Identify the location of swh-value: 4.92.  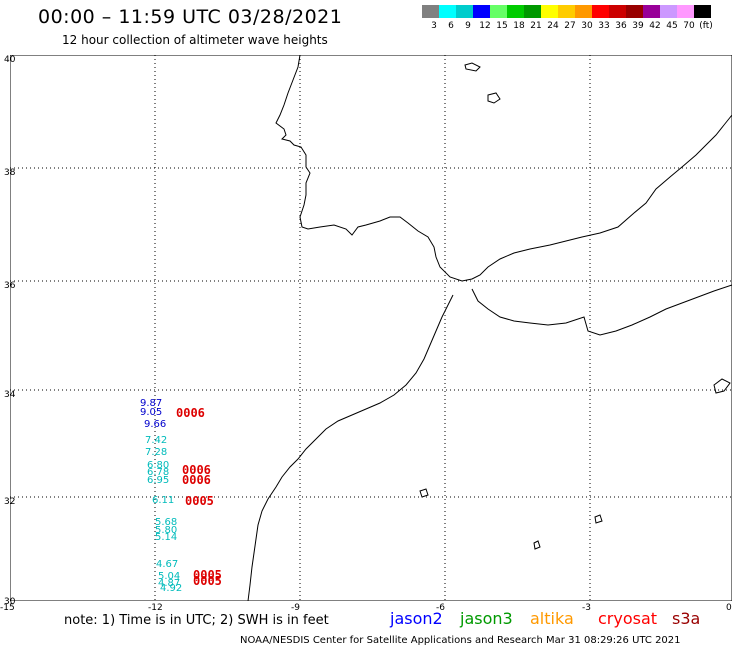
(171, 588).